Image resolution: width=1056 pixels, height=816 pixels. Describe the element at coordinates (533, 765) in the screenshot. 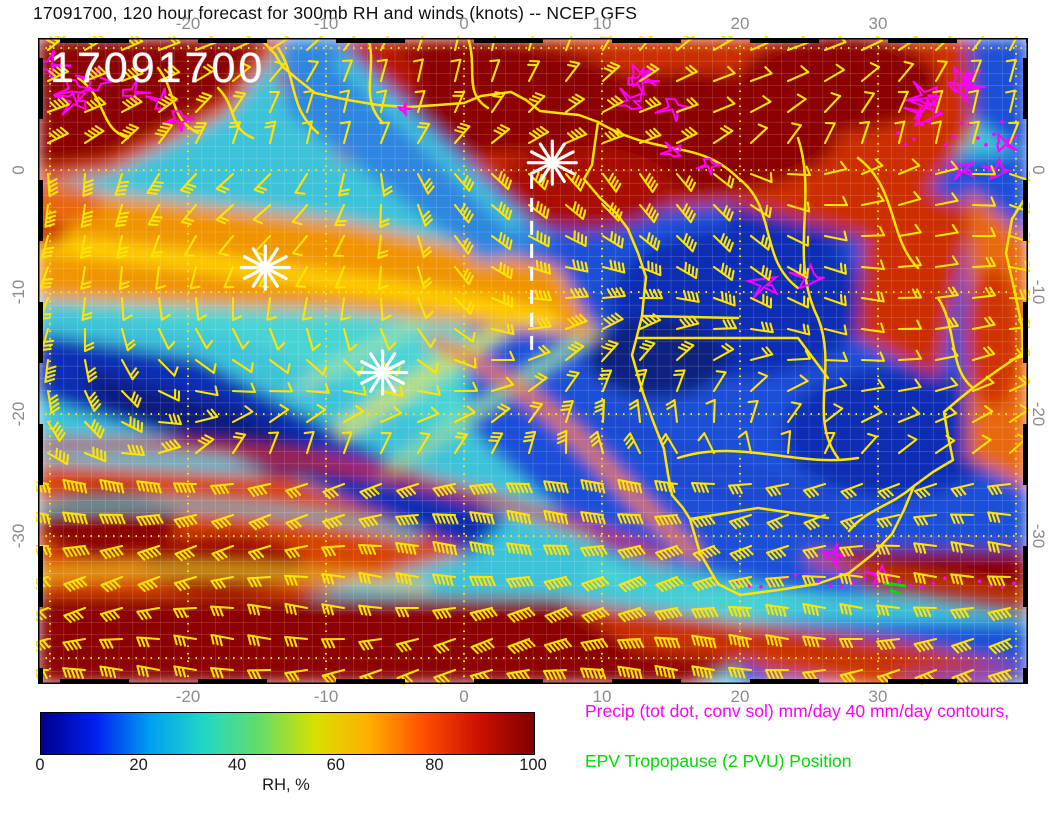

I see `colorbar-tick-label: 100` at that location.